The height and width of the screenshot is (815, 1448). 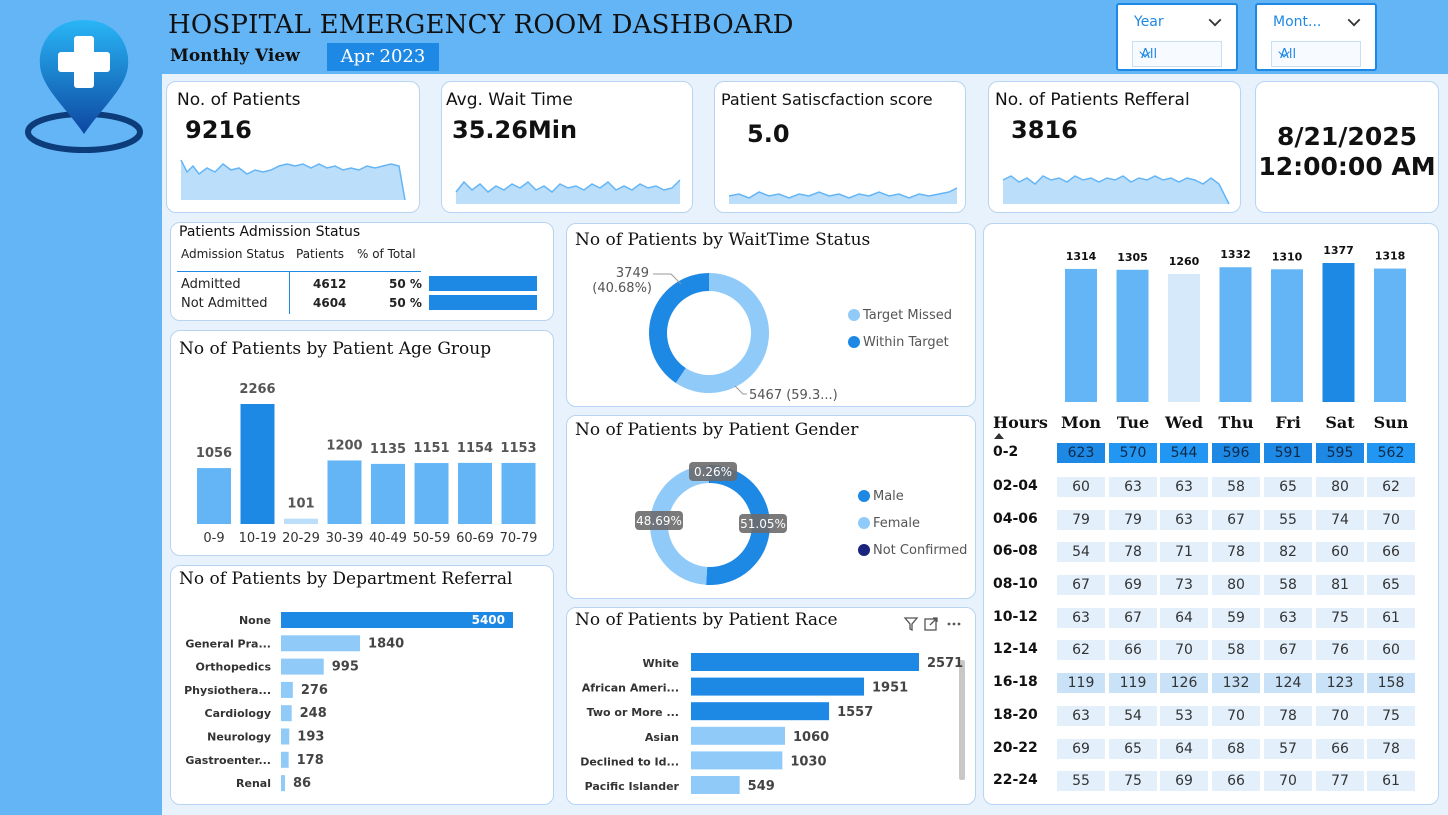 What do you see at coordinates (911, 624) in the screenshot?
I see `filter-icon` at bounding box center [911, 624].